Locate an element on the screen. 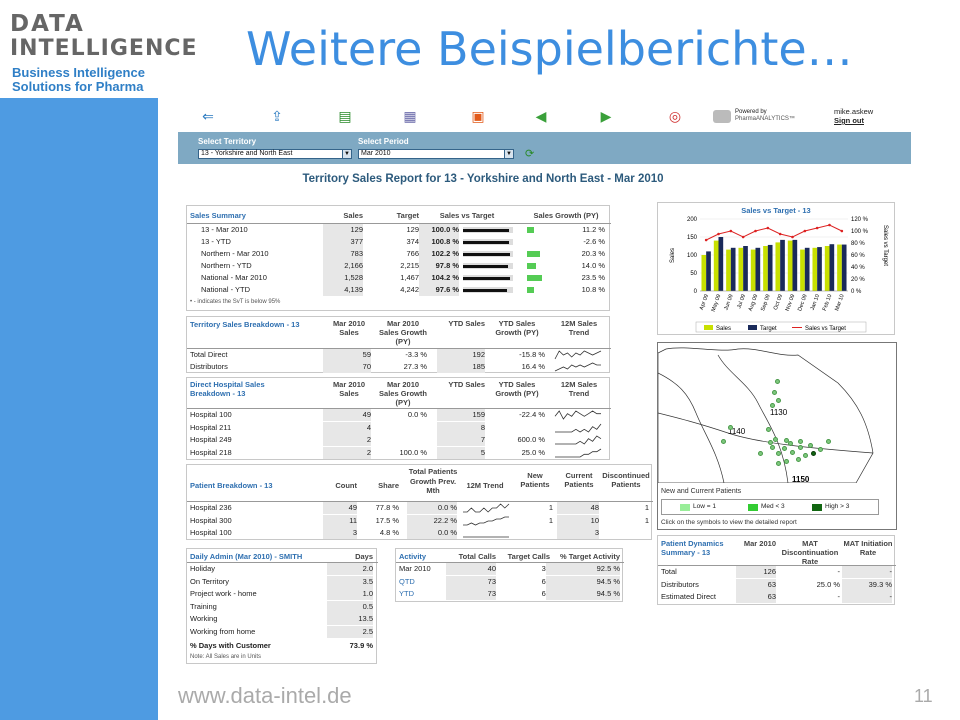 This screenshot has width=960, height=720. growth-value: 23.5 % is located at coordinates (593, 277).